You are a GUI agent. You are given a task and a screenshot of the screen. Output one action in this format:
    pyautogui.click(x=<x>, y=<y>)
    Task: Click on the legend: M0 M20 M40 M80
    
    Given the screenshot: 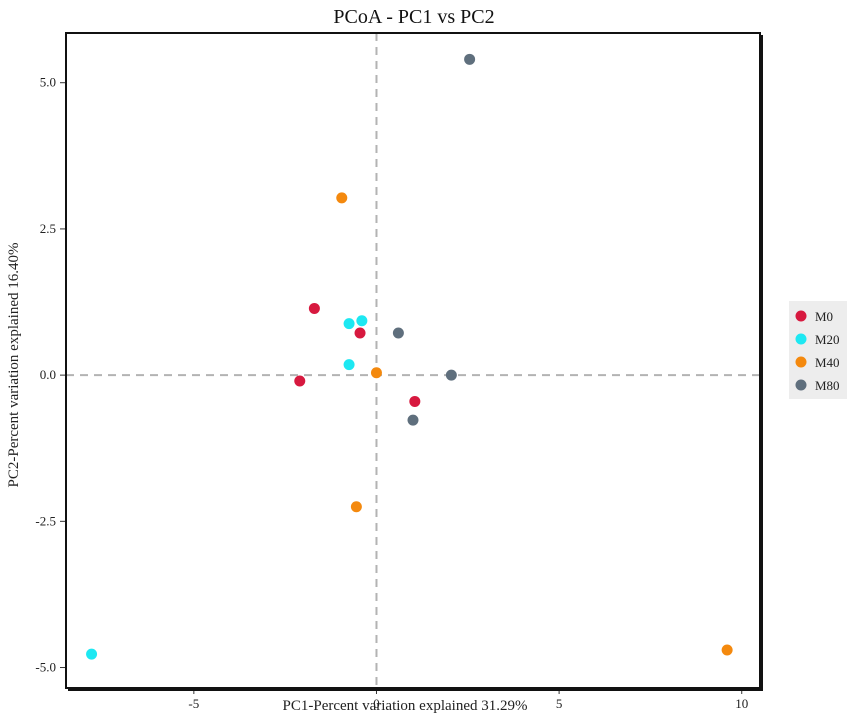 What is the action you would take?
    pyautogui.click(x=818, y=350)
    